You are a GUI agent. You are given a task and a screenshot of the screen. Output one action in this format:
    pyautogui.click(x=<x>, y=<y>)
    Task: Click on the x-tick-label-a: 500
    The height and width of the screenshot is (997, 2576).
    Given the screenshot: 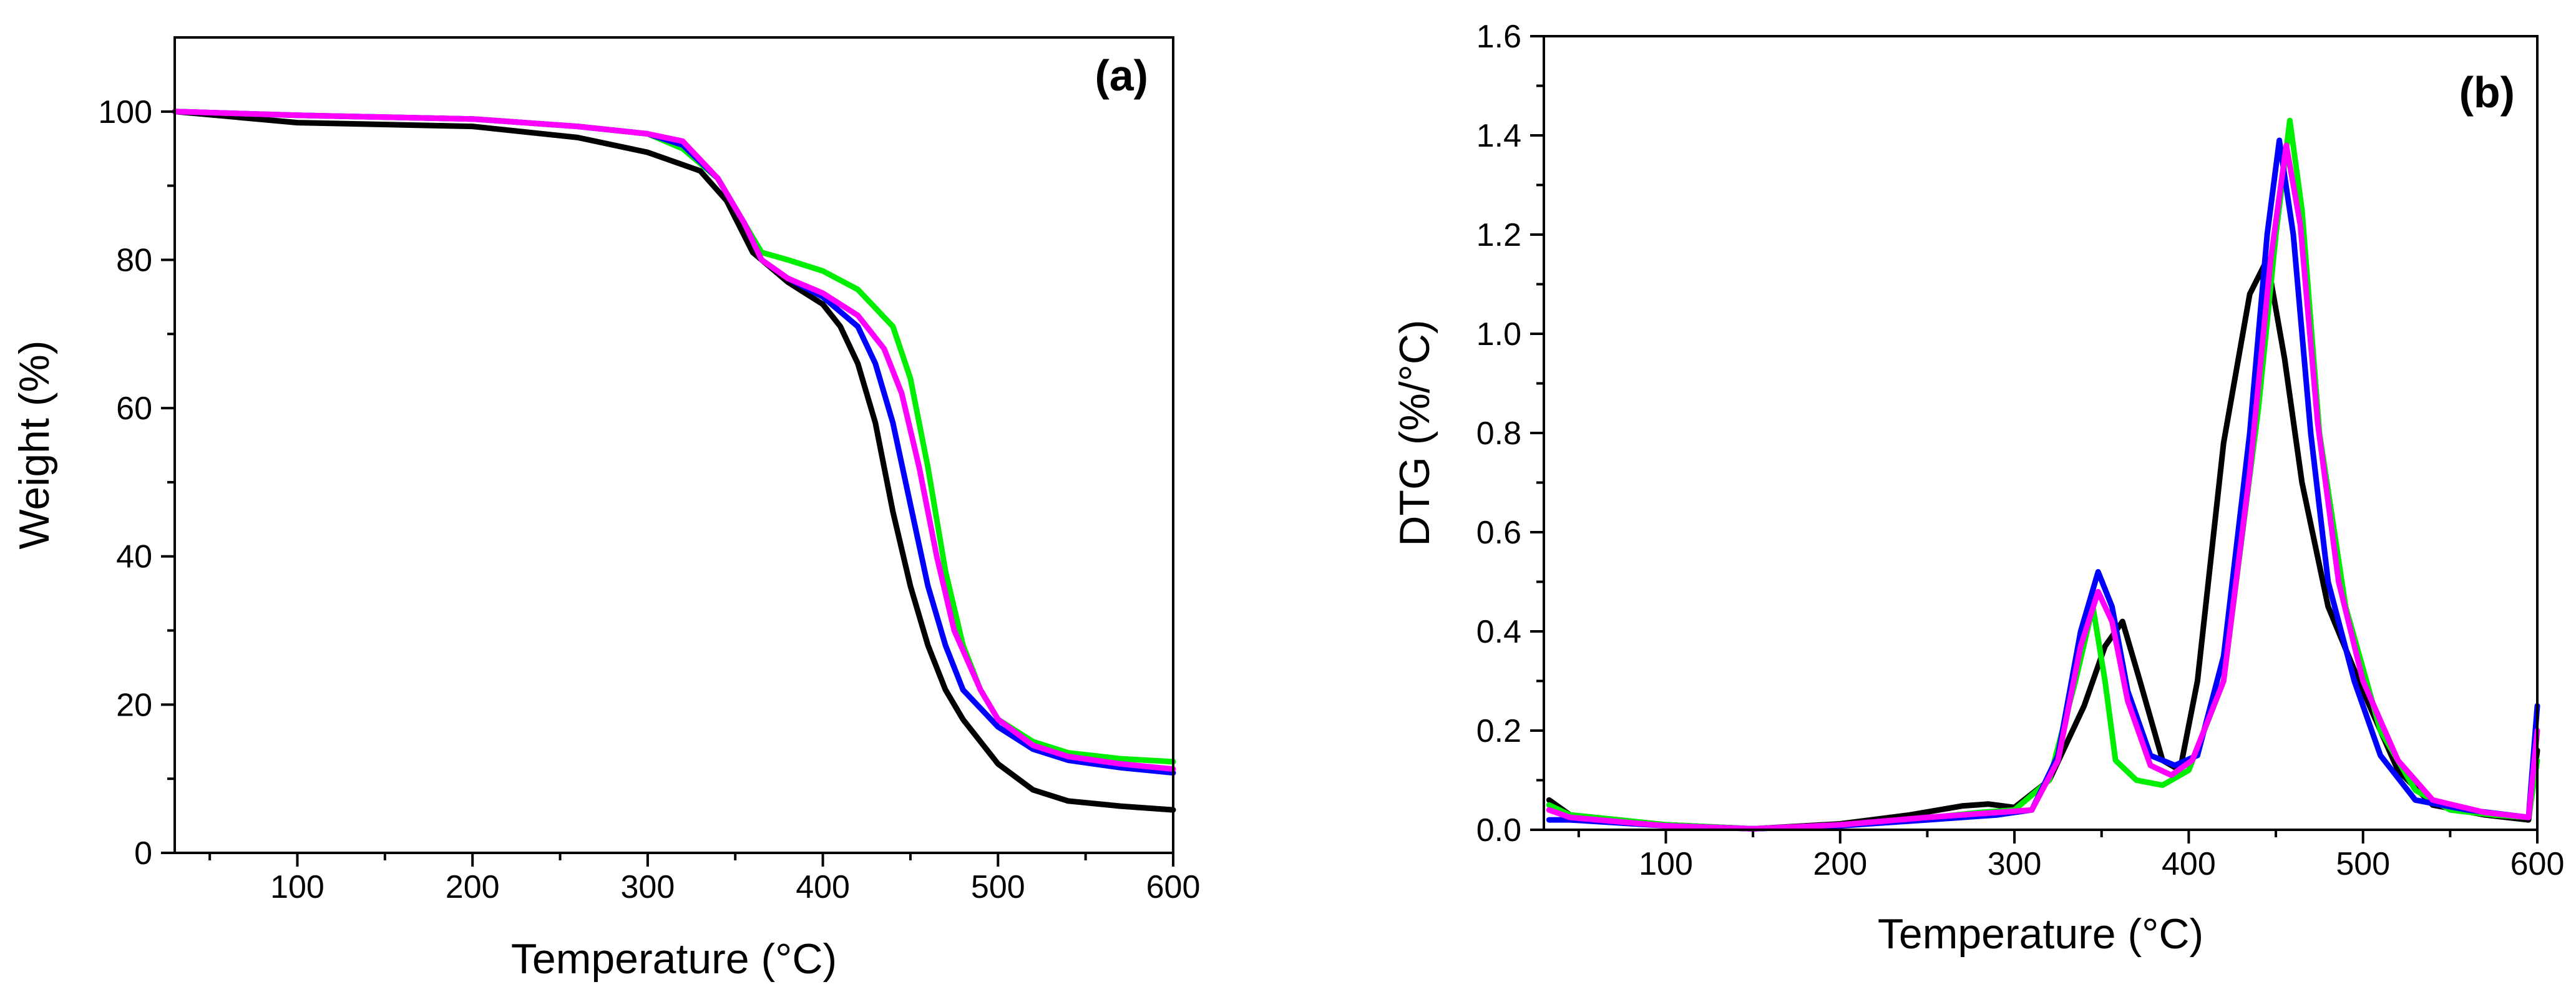 What is the action you would take?
    pyautogui.click(x=998, y=887)
    